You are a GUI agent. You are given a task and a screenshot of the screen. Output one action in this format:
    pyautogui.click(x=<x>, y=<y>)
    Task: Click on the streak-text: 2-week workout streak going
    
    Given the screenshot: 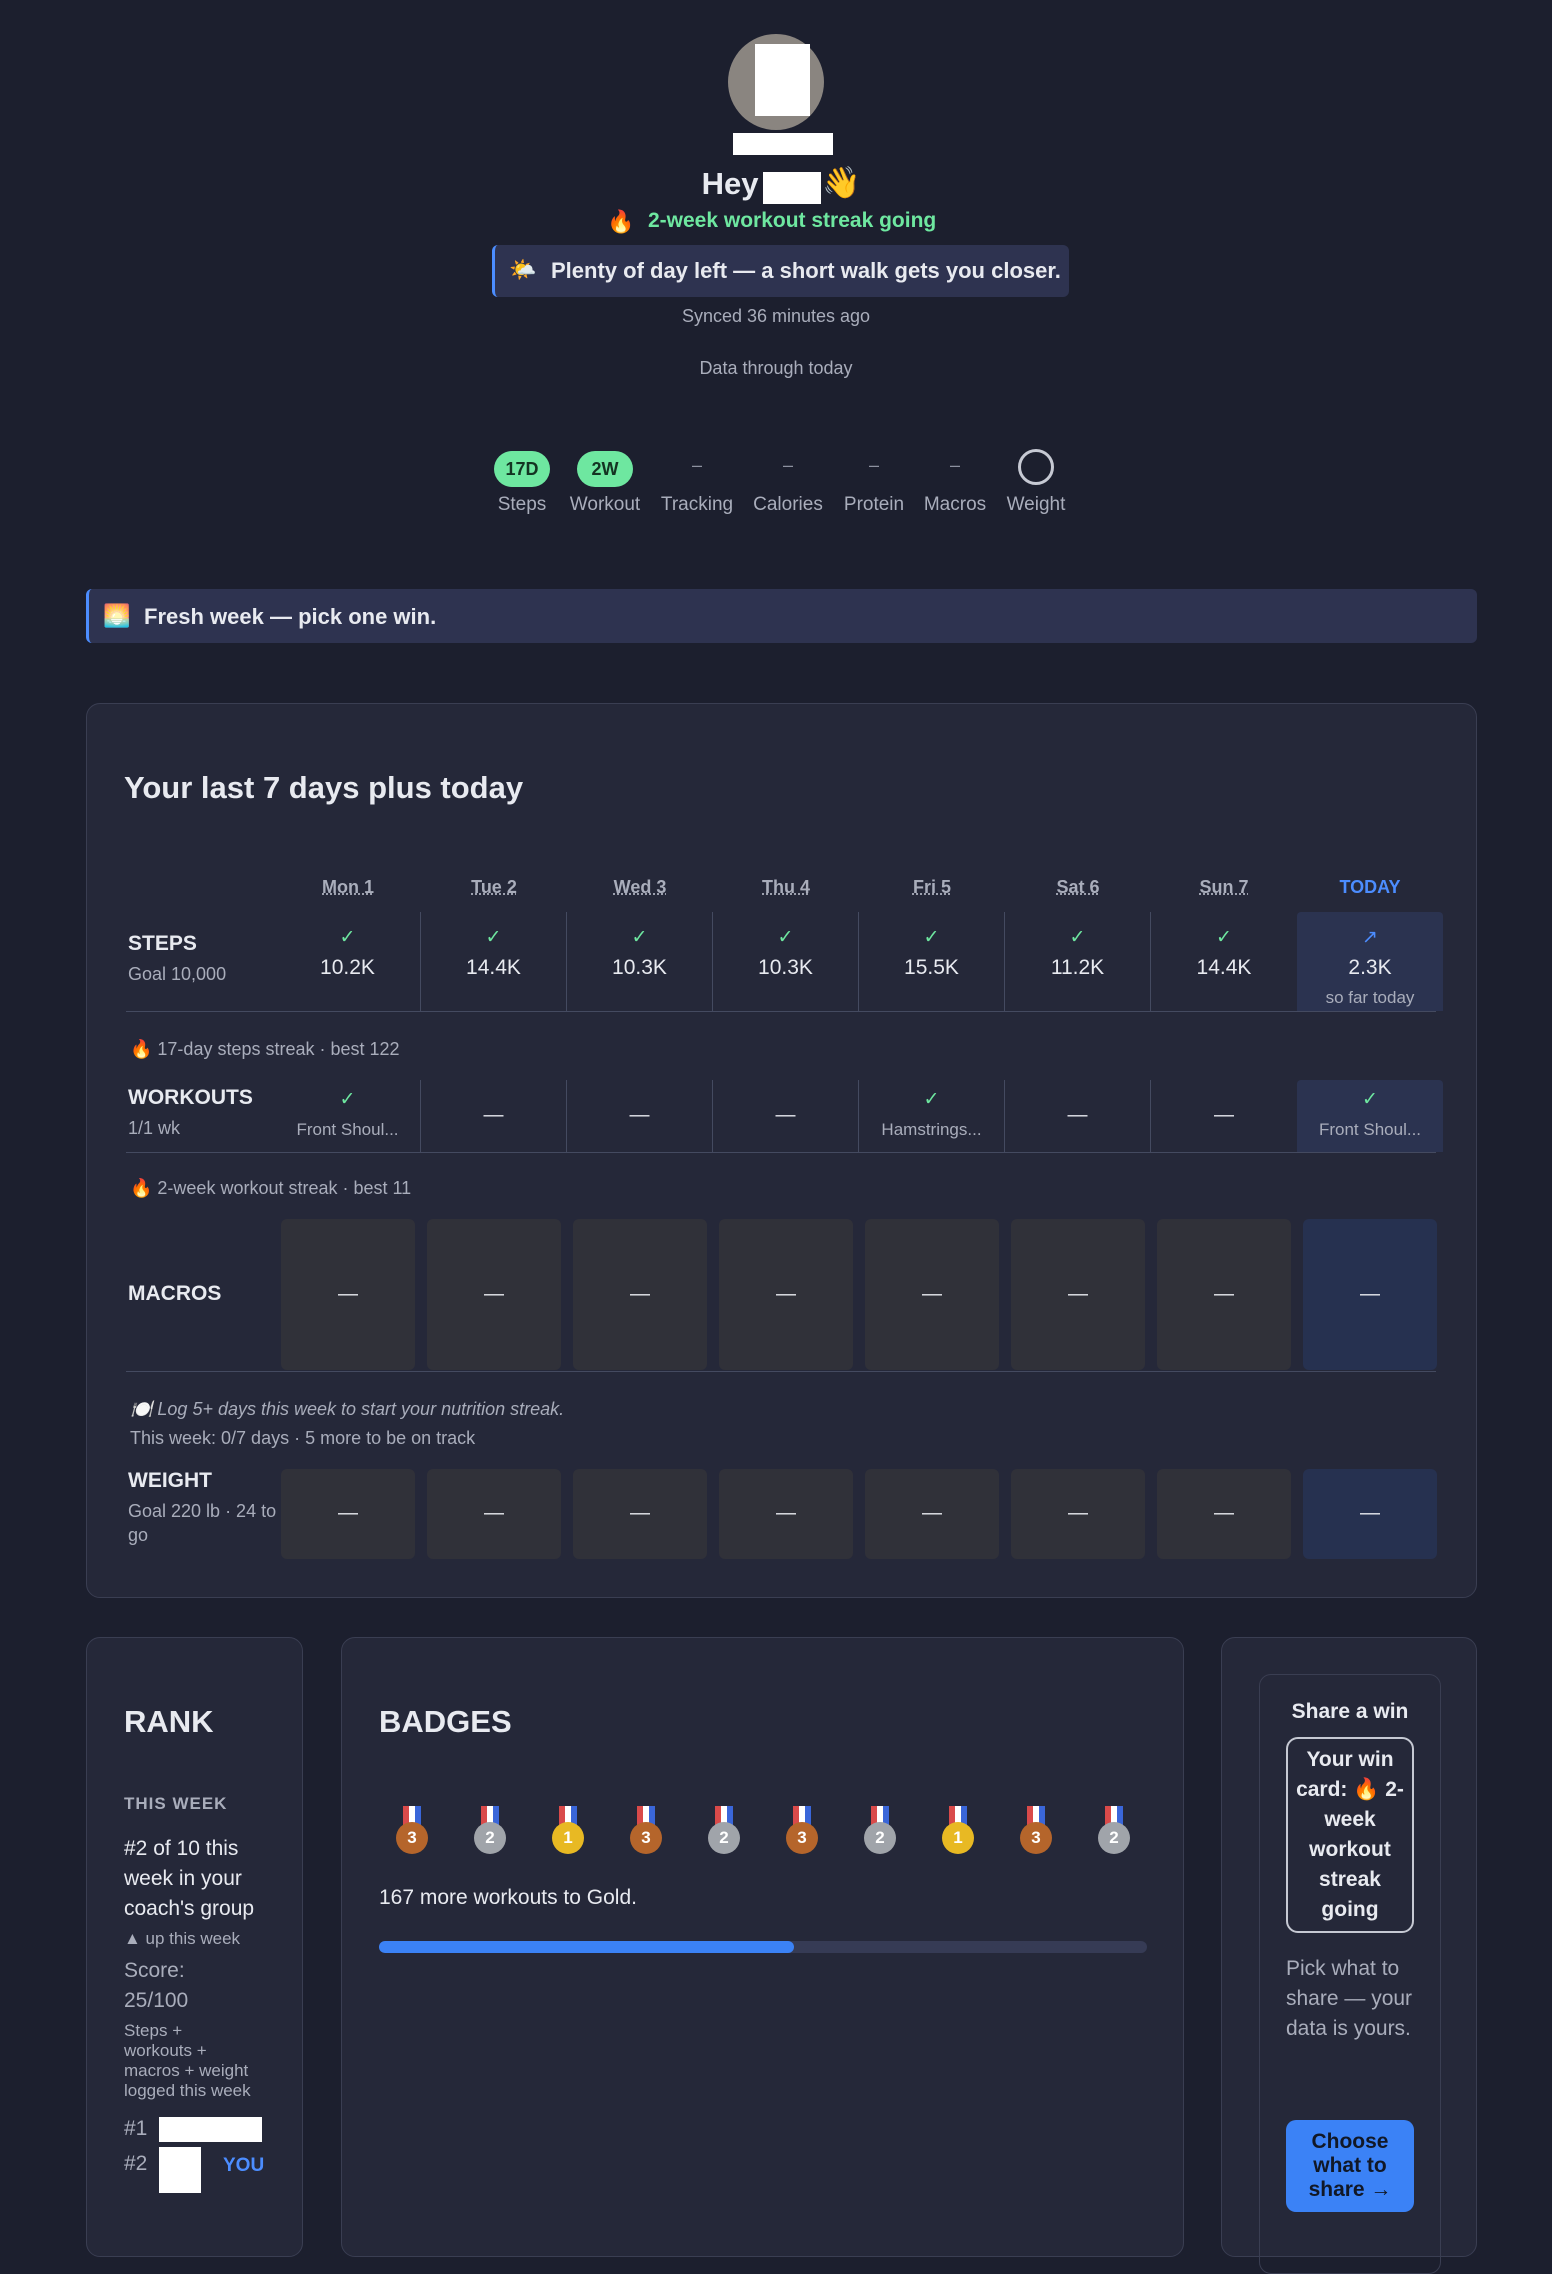 What is the action you would take?
    pyautogui.click(x=792, y=220)
    